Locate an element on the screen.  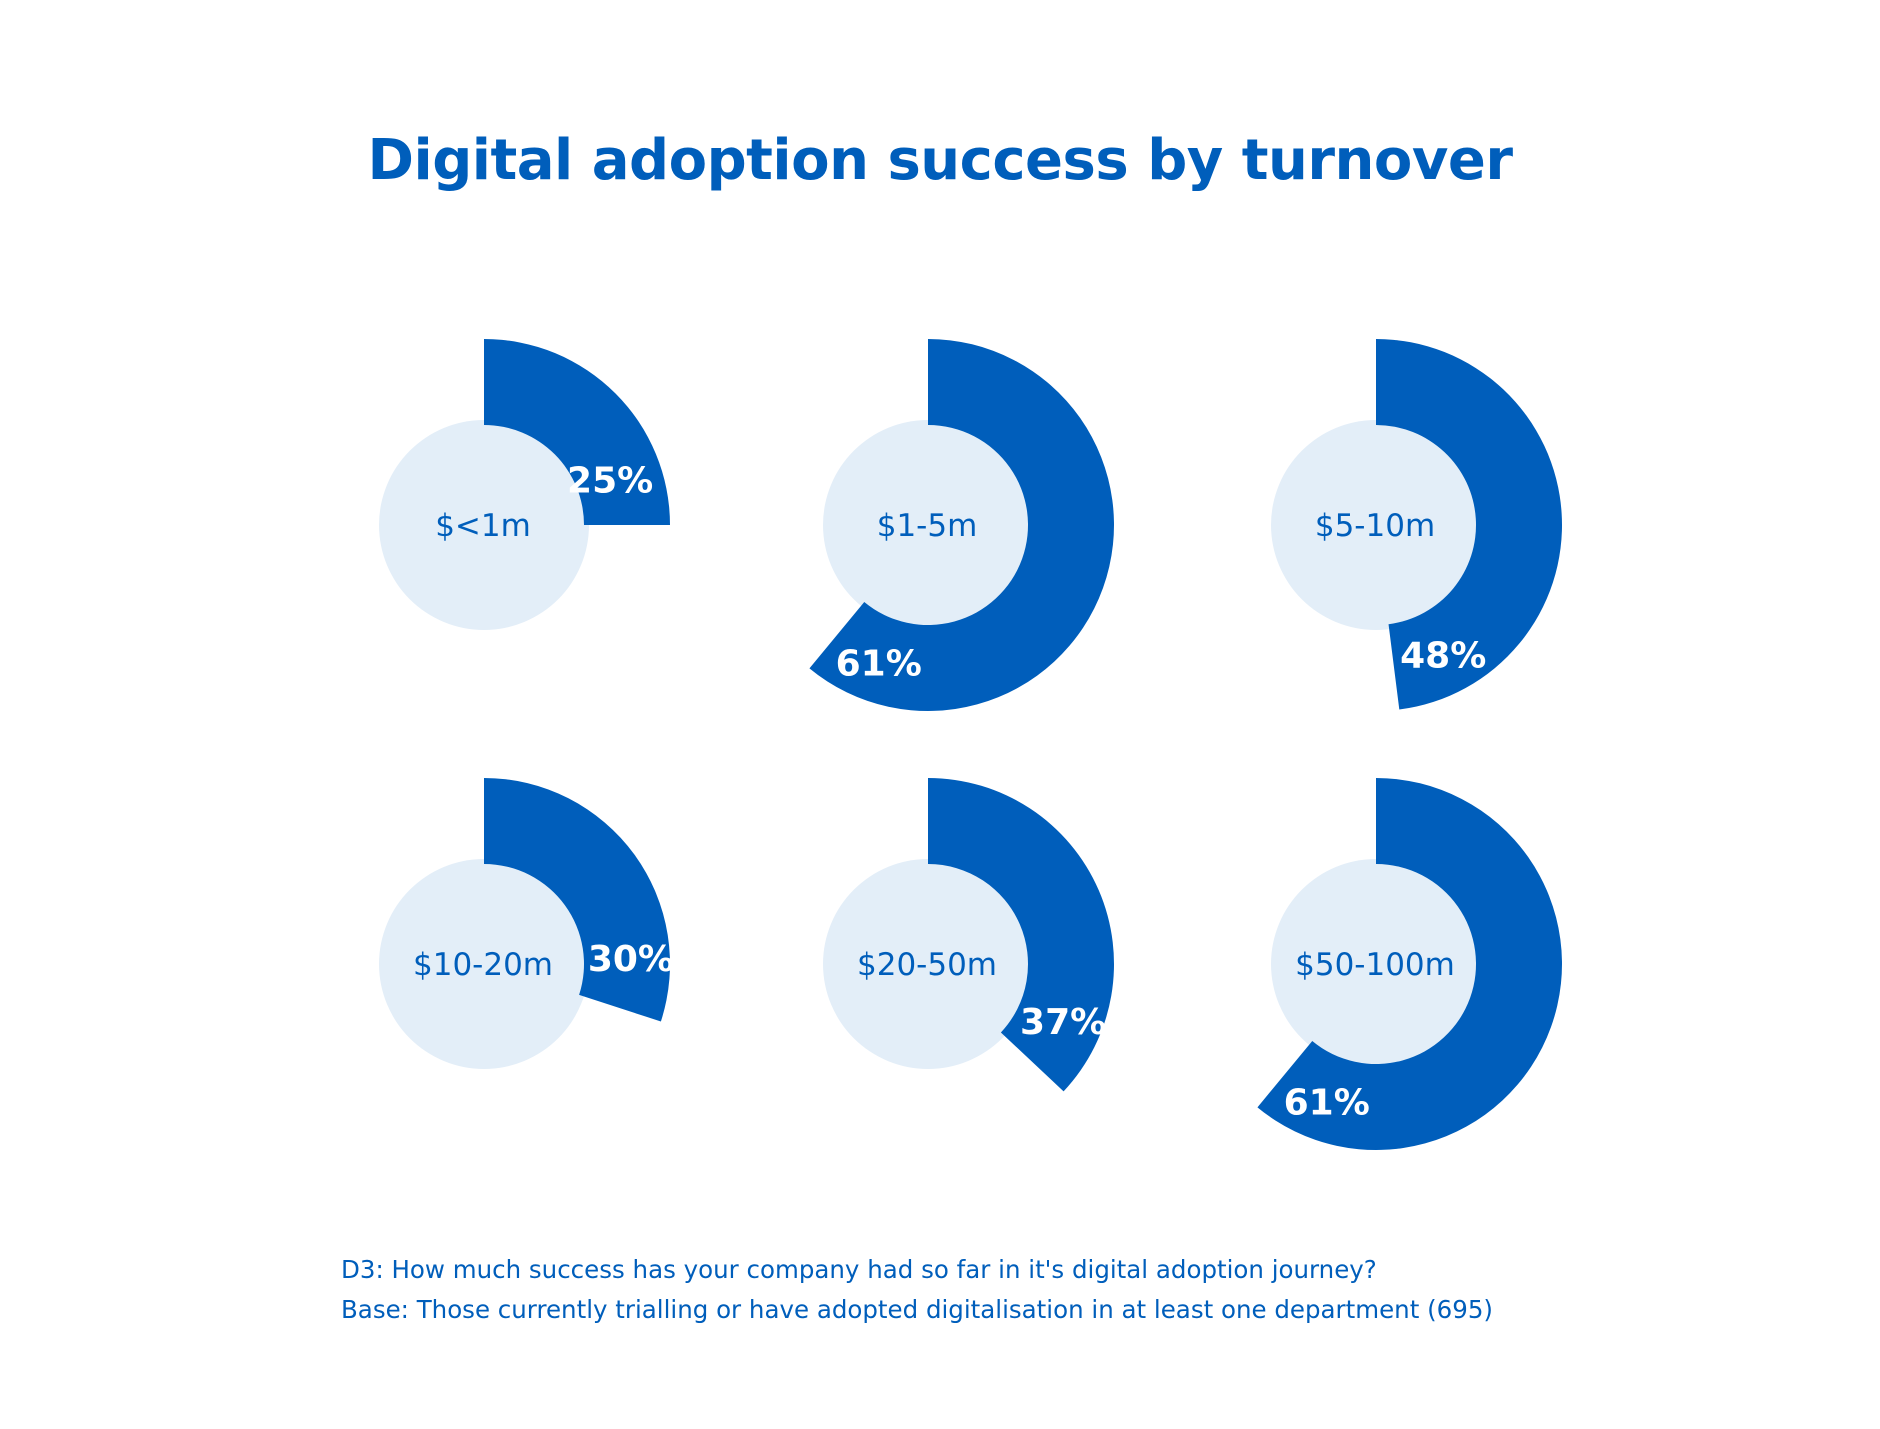
category-label: $<1m is located at coordinates (483, 526).